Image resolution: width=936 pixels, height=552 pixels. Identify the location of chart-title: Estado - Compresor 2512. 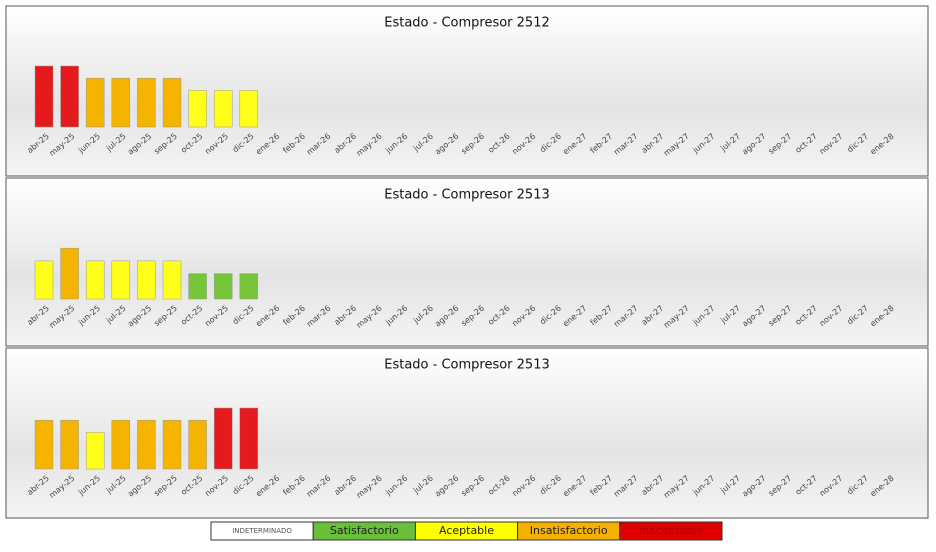
(467, 23).